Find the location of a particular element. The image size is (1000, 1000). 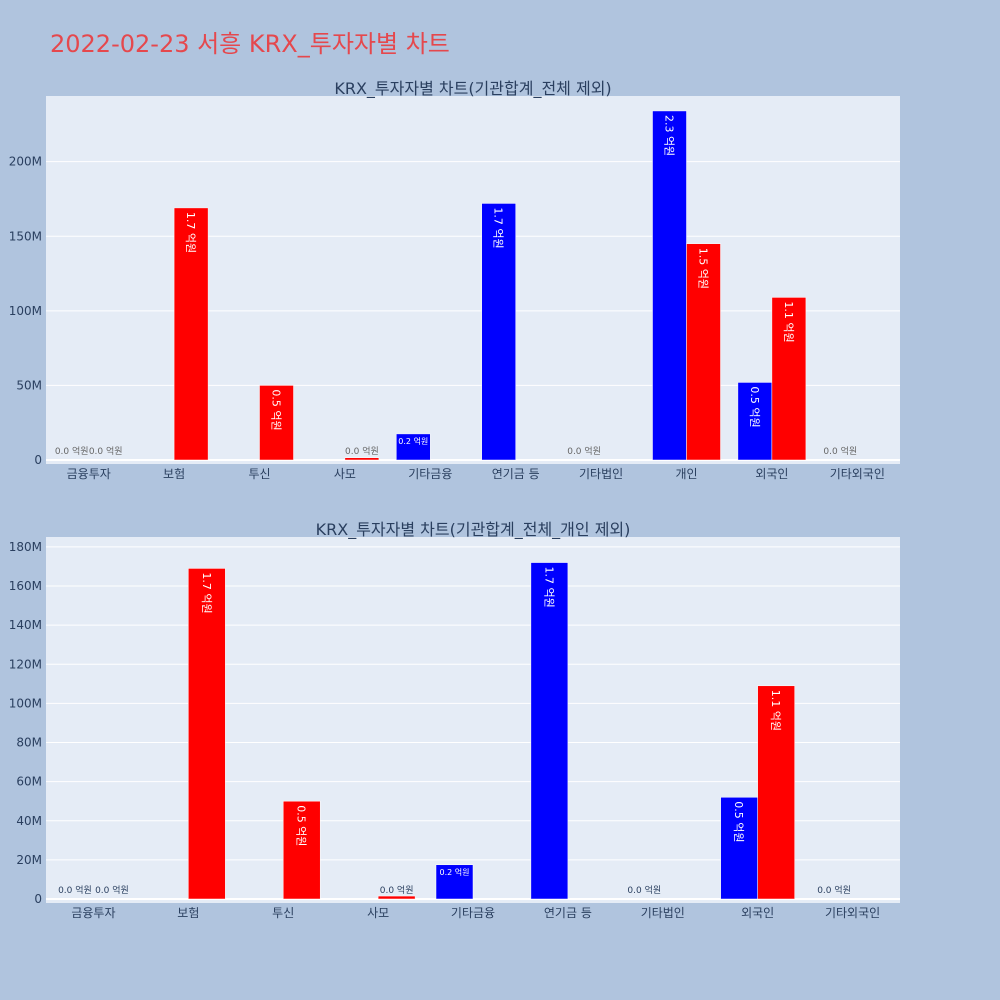

x-tick-label: 개인 is located at coordinates (686, 474).